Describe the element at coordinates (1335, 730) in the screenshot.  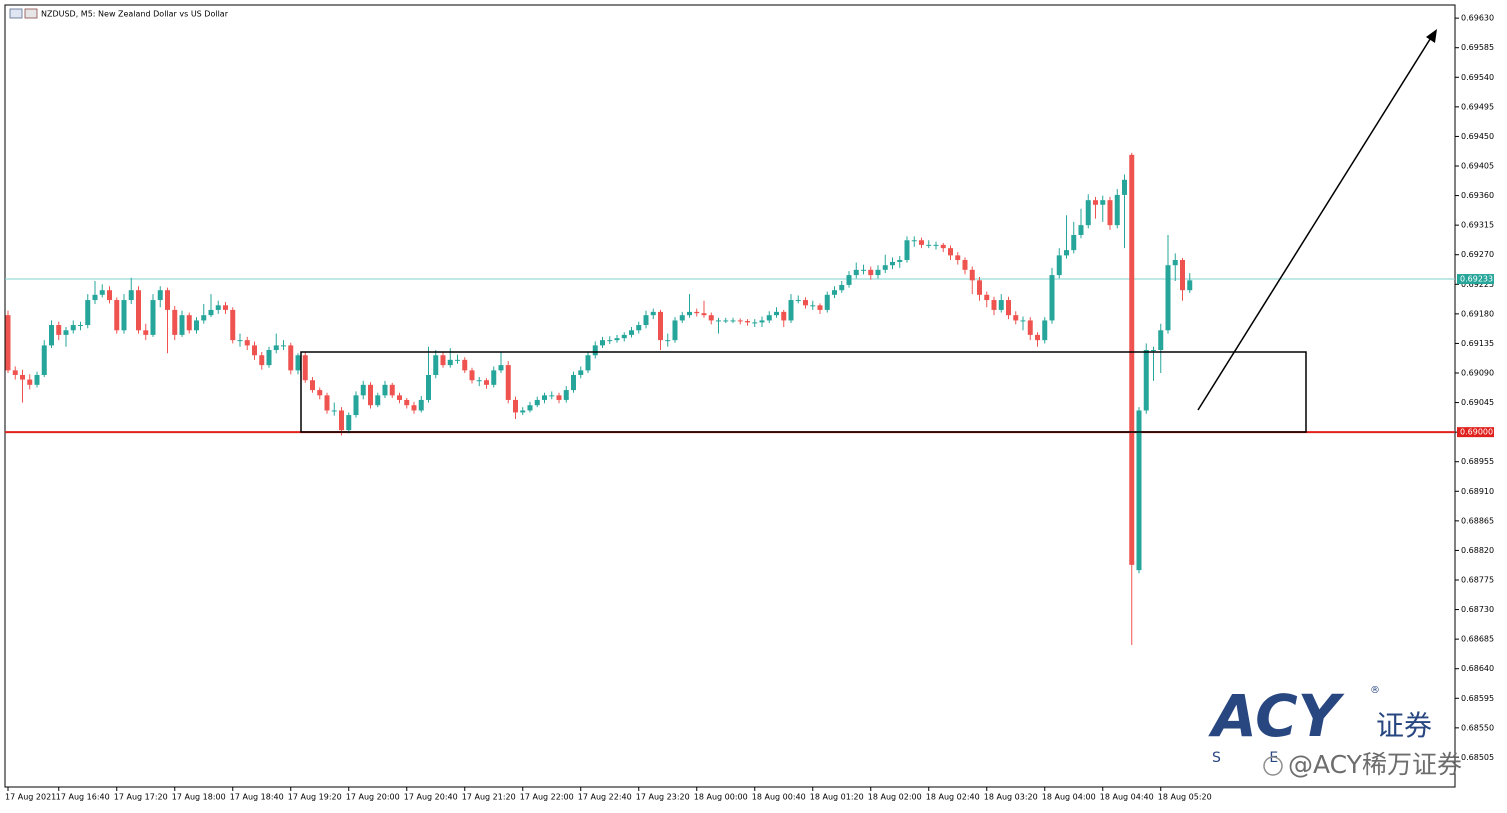
I see `watermark: ACY ® 证券 S E @ACY稀万证券` at that location.